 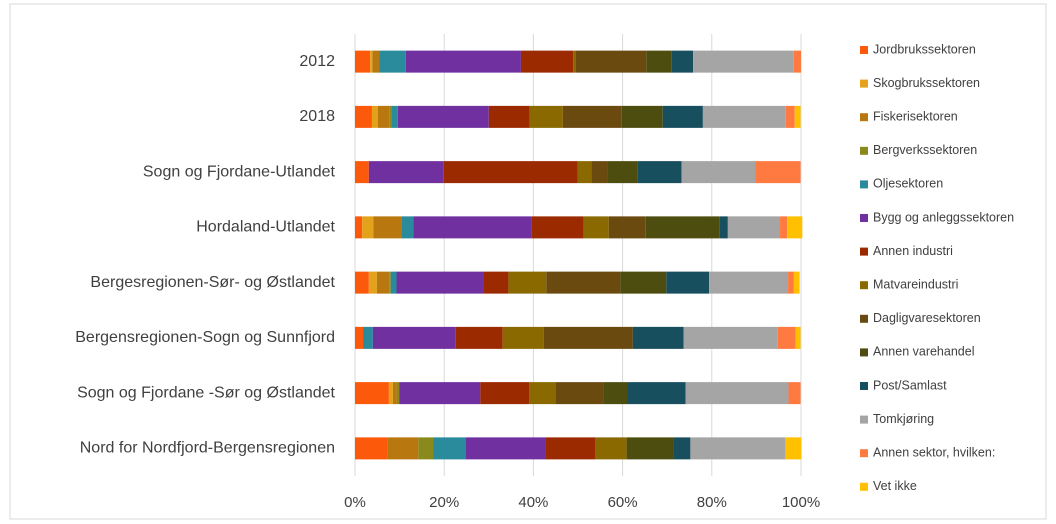 I want to click on legend-label: Annen industri, so click(x=913, y=251).